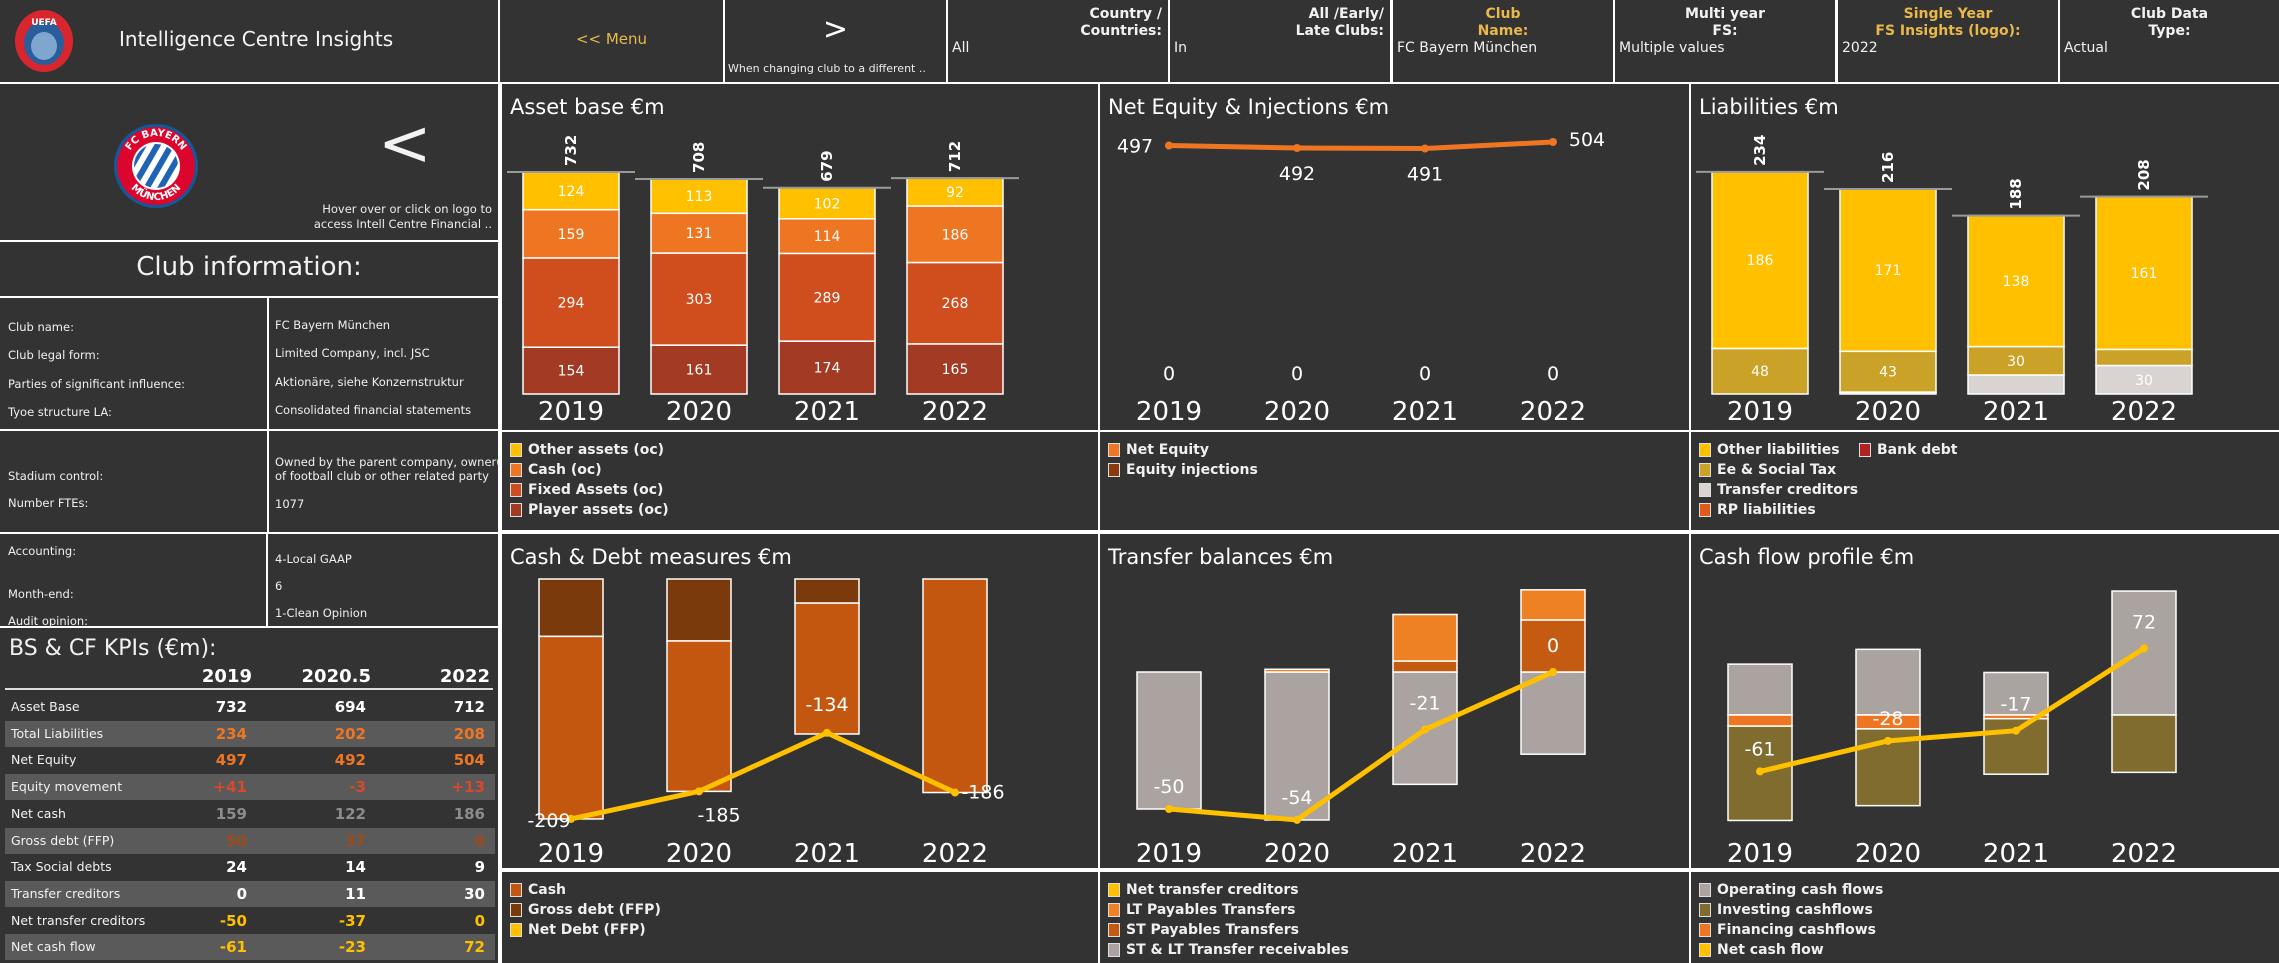 The height and width of the screenshot is (963, 2279). I want to click on legend-item: Ee & Social Tax, so click(1779, 470).